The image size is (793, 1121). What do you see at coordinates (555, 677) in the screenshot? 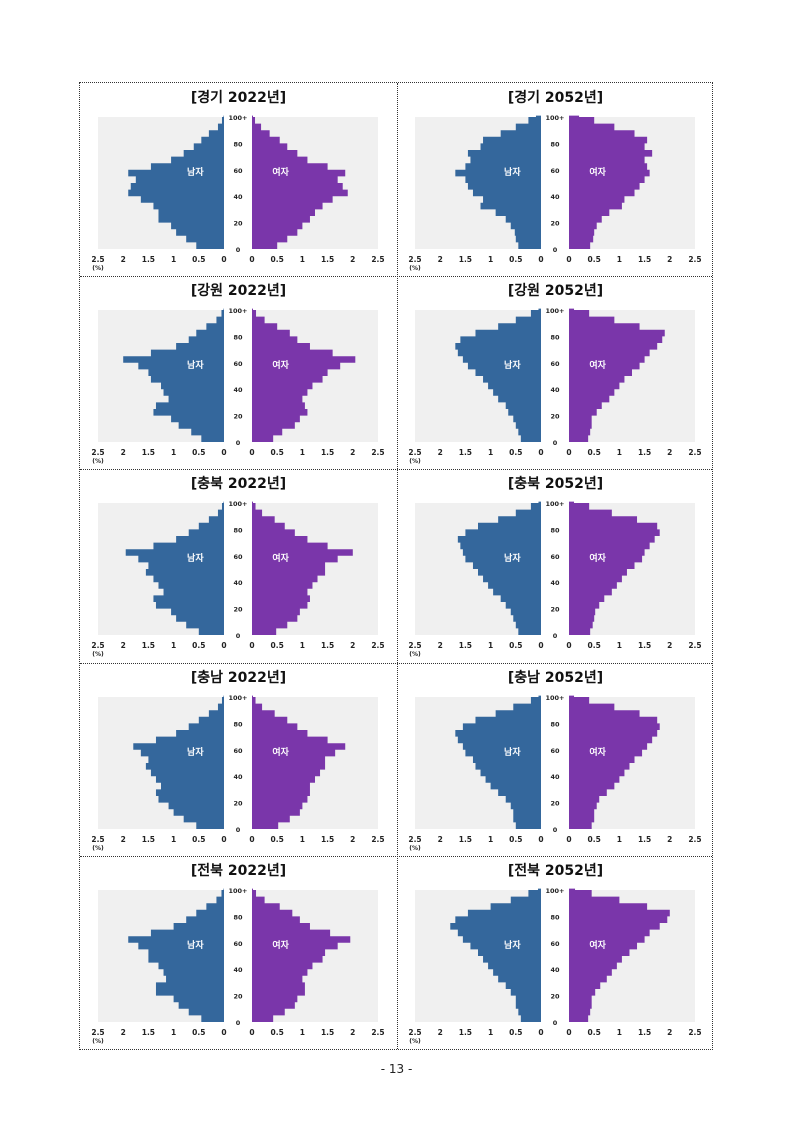
I see `chart-title: [충남 2052년]` at bounding box center [555, 677].